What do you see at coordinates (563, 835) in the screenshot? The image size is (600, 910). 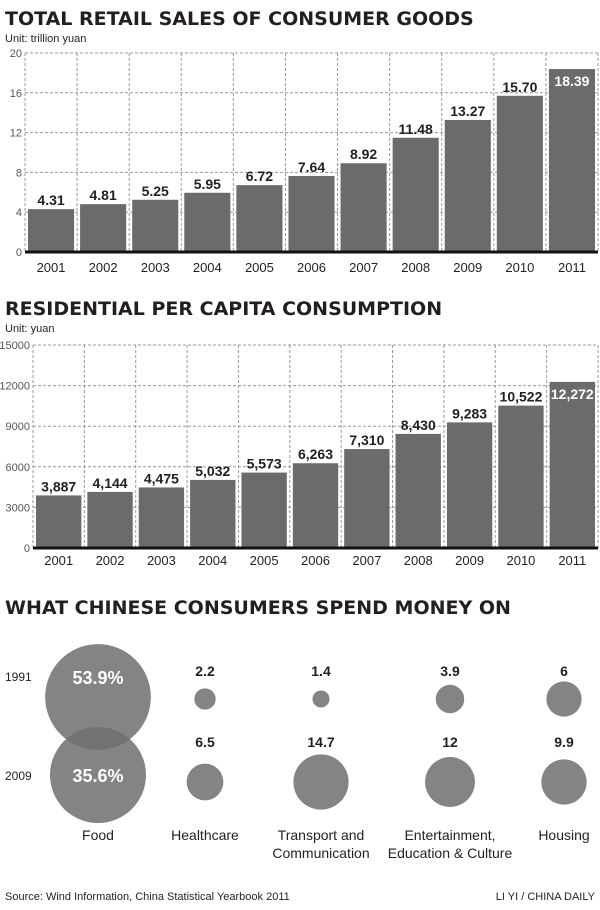 I see `category-label: Housing` at bounding box center [563, 835].